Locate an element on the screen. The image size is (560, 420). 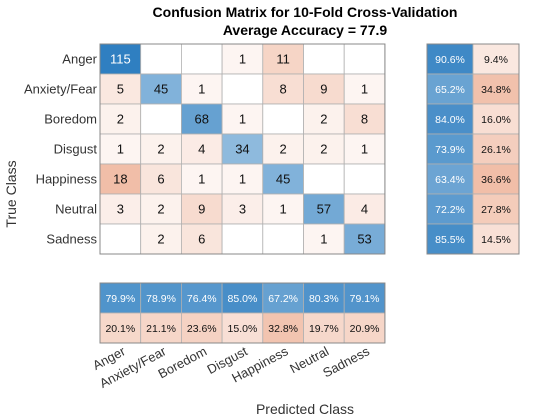
row-summary-correct-value: 90.6% is located at coordinates (450, 60).